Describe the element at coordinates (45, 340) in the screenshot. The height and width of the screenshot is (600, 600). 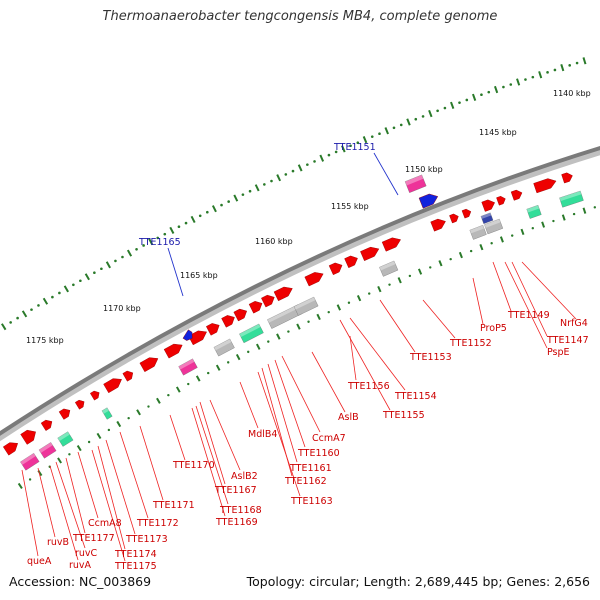
I see `ruler-label-1175: 1175 kbp` at that location.